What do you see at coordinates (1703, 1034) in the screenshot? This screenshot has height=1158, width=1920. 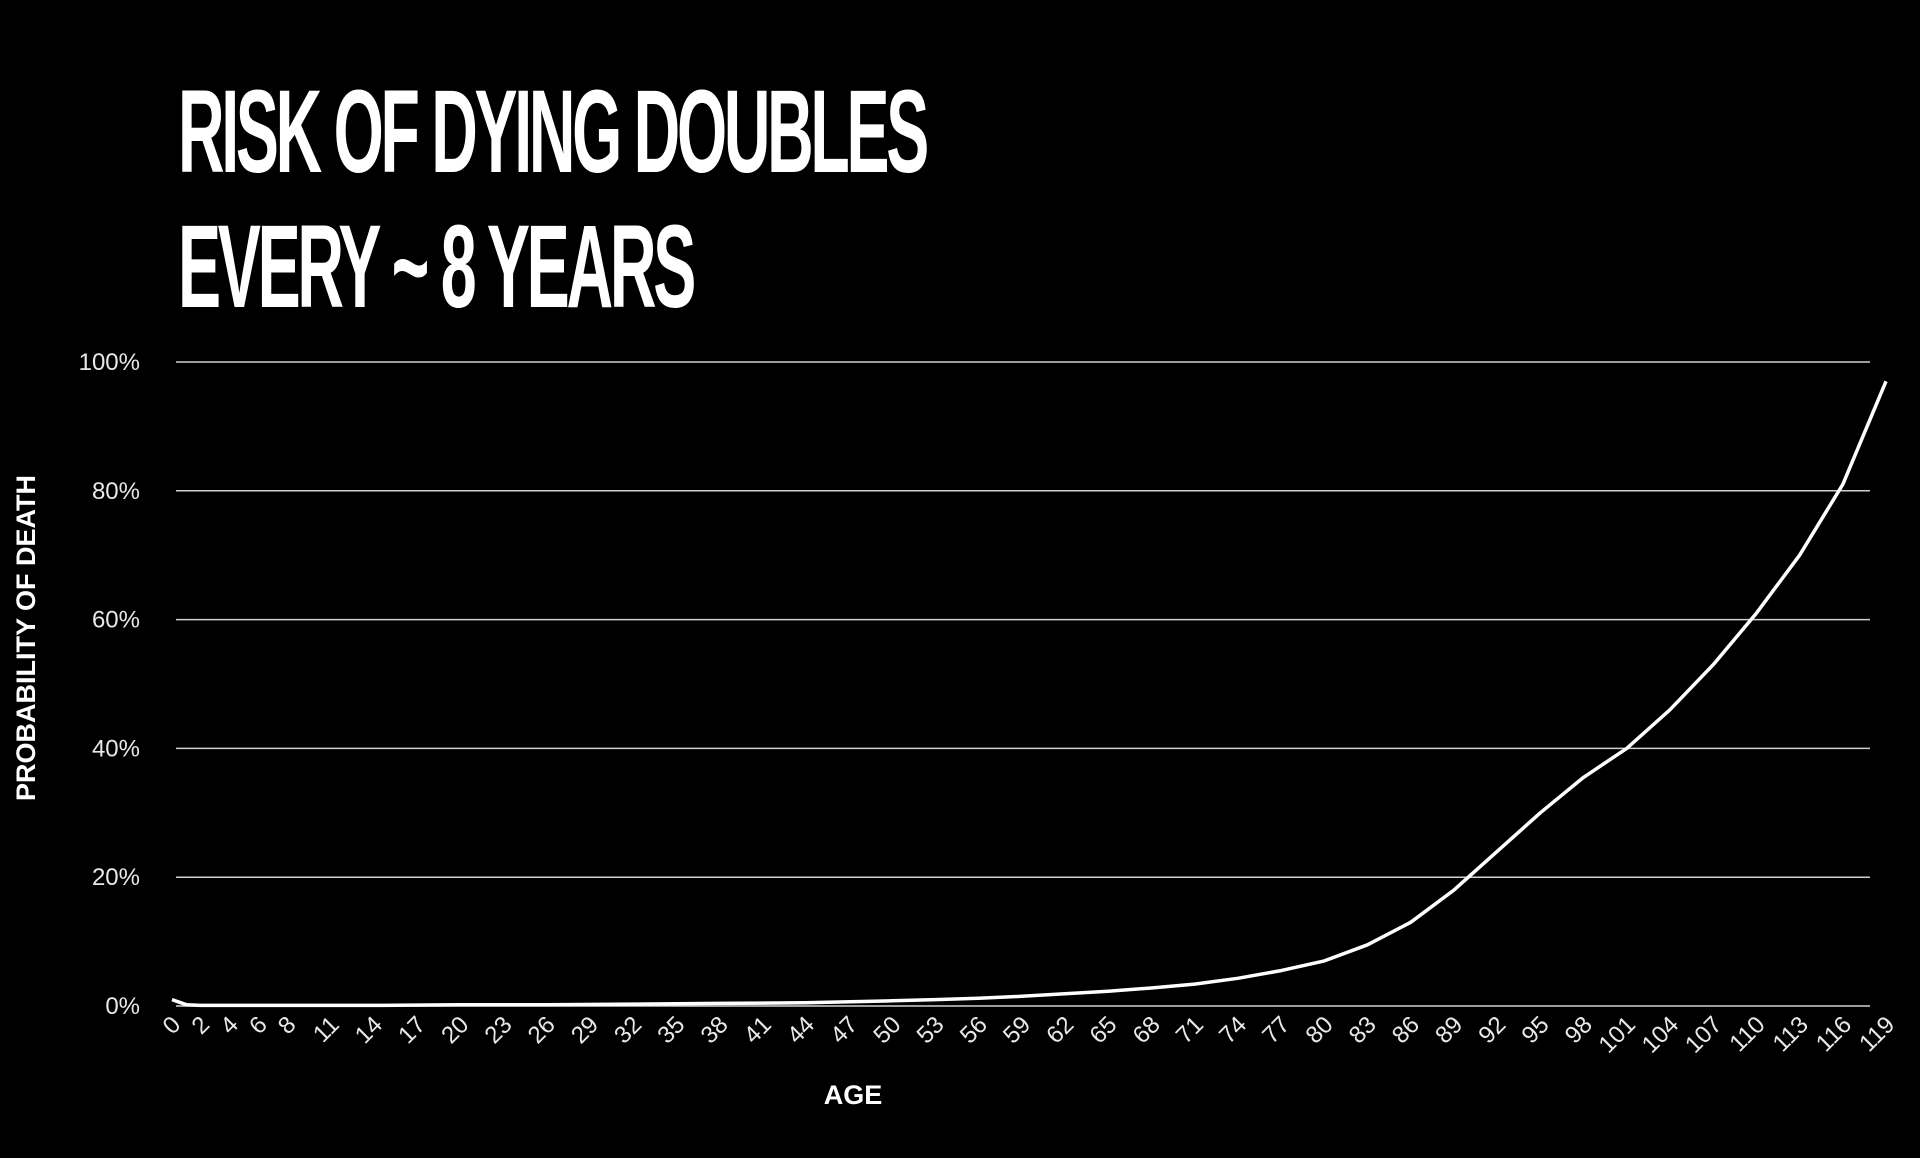 I see `x-tick-label: 107` at bounding box center [1703, 1034].